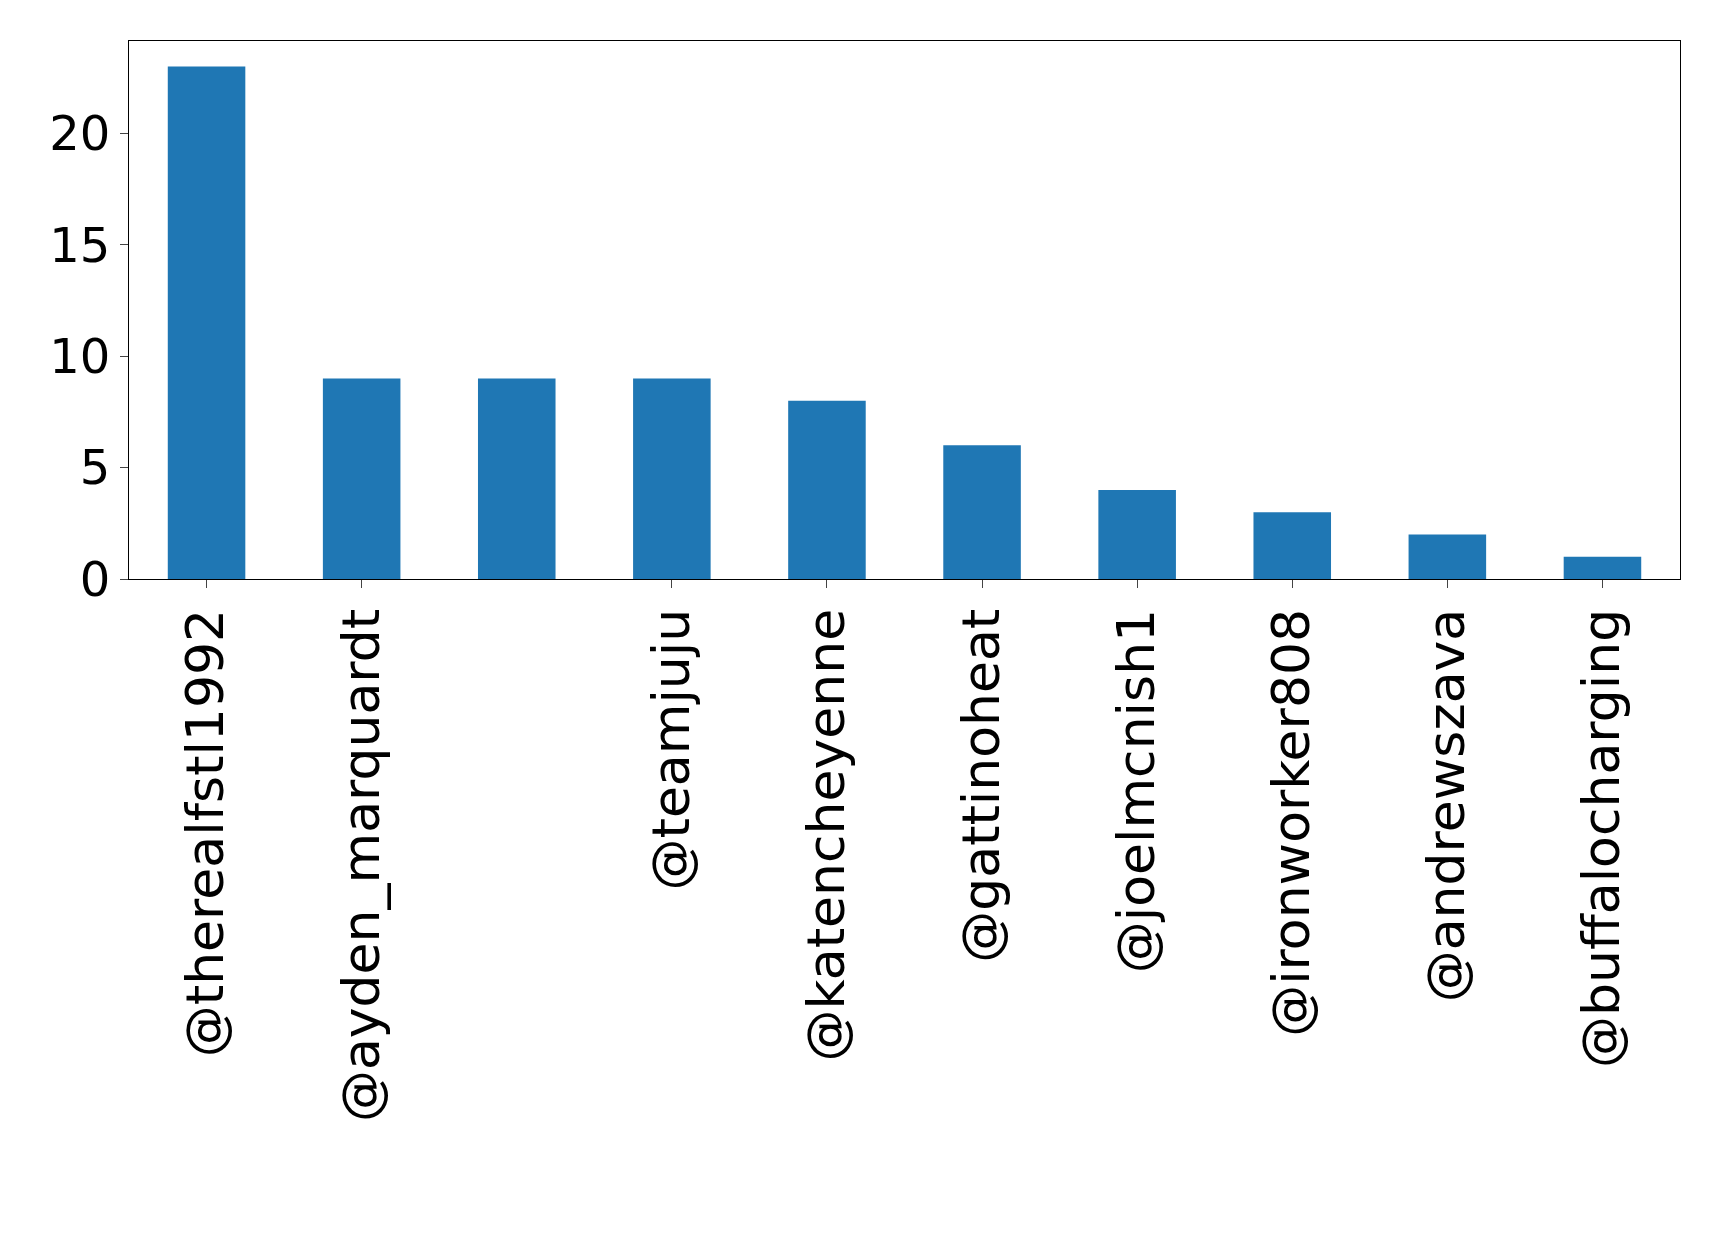 Image resolution: width=1719 pixels, height=1245 pixels. I want to click on x-tick-label: @gattinoheat, so click(980, 785).